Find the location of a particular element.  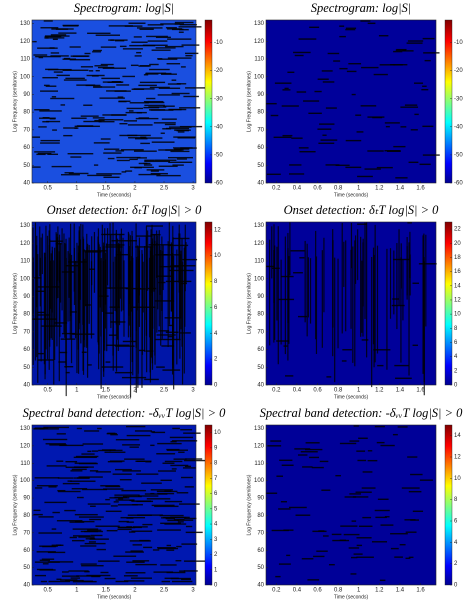

x-tick-label: 2 is located at coordinates (135, 591).